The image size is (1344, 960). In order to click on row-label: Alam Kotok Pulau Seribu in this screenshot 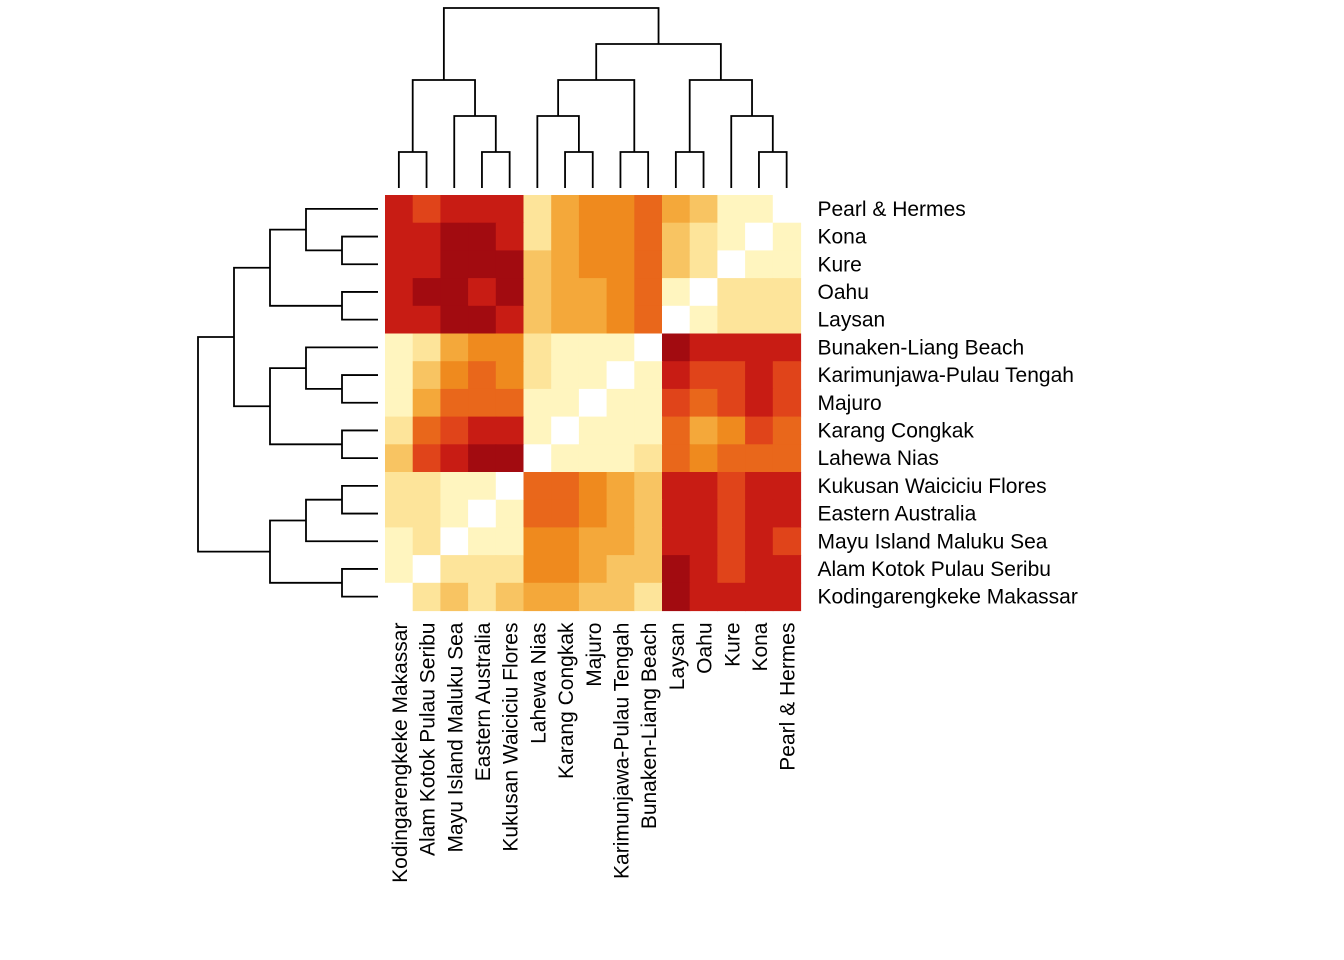, I will do `click(934, 569)`.